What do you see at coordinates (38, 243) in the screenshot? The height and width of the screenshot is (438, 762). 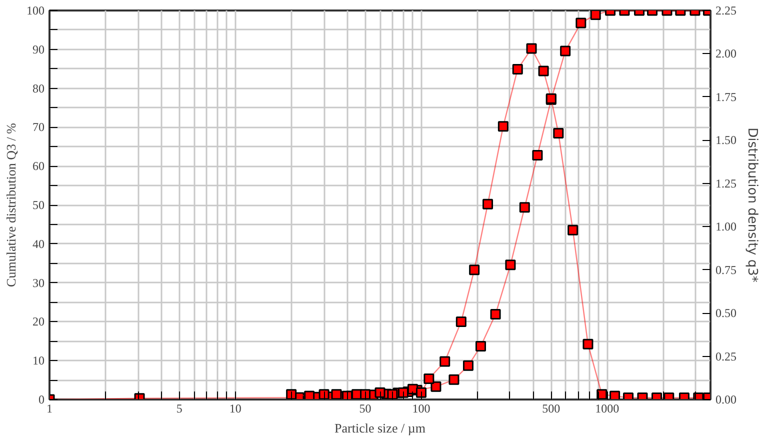 I see `y-tick-label: 40` at bounding box center [38, 243].